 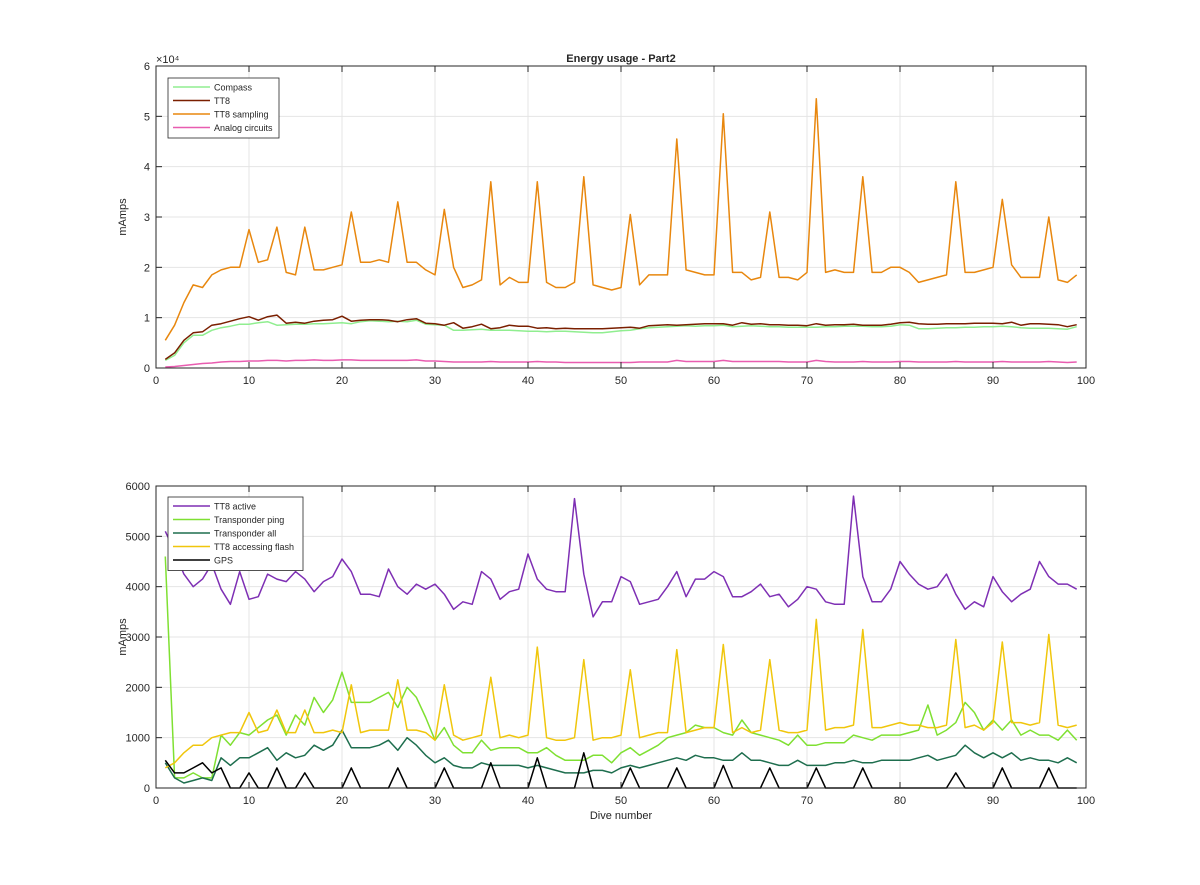 What do you see at coordinates (621, 556) in the screenshot?
I see `series-line-tt8-active` at bounding box center [621, 556].